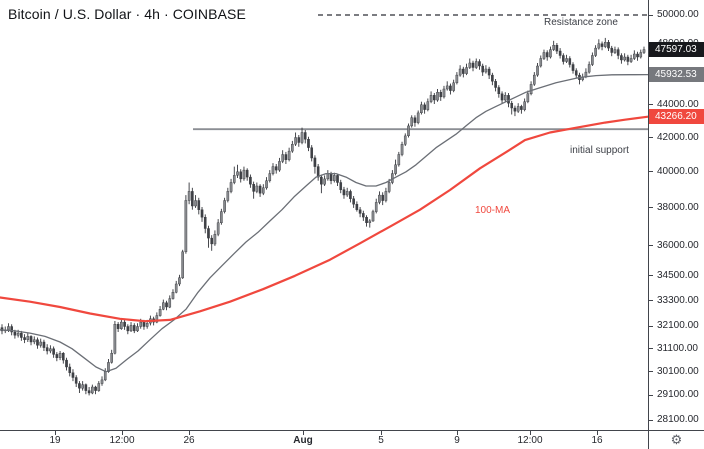 This screenshot has height=449, width=704. Describe the element at coordinates (303, 440) in the screenshot. I see `time-tick-label: Aug` at that location.